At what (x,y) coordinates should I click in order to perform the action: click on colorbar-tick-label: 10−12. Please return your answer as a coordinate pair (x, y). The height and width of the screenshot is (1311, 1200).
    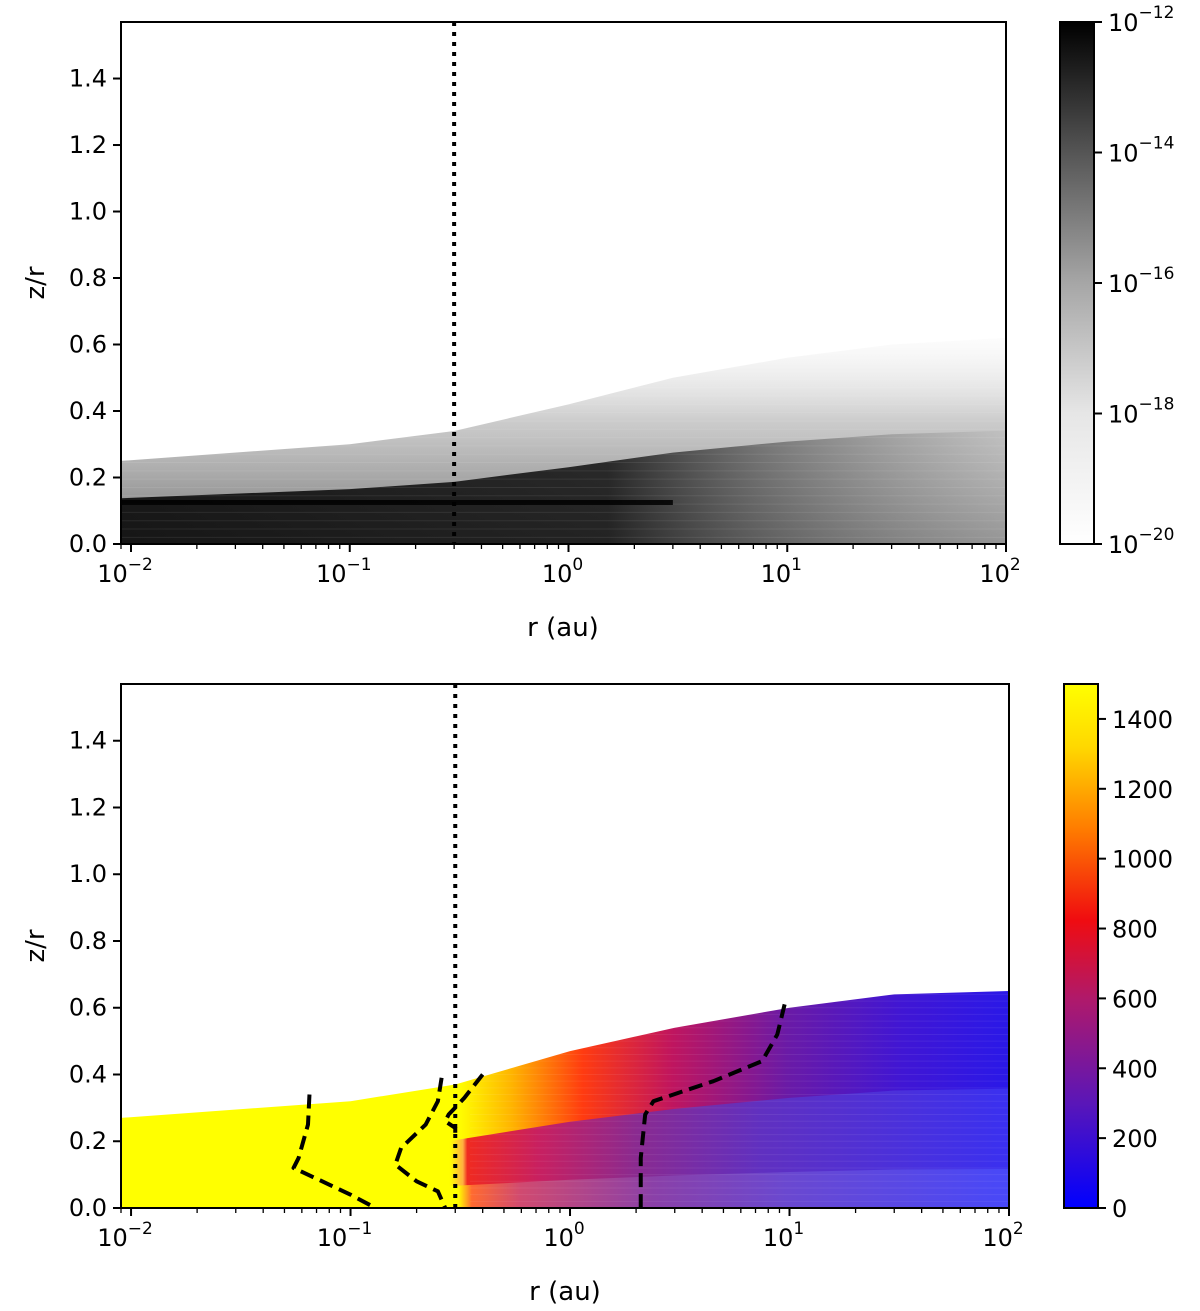
    Looking at the image, I should click on (1141, 20).